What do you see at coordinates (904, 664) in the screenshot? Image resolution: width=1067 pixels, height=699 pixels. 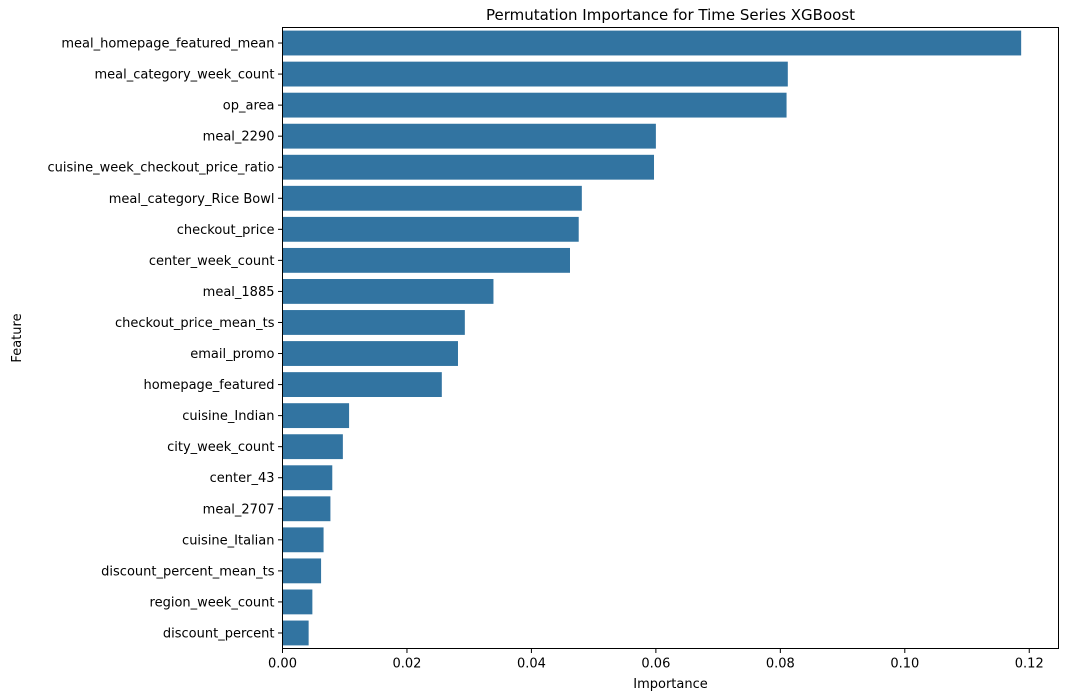 I see `x-tick-label-5: 0.10` at bounding box center [904, 664].